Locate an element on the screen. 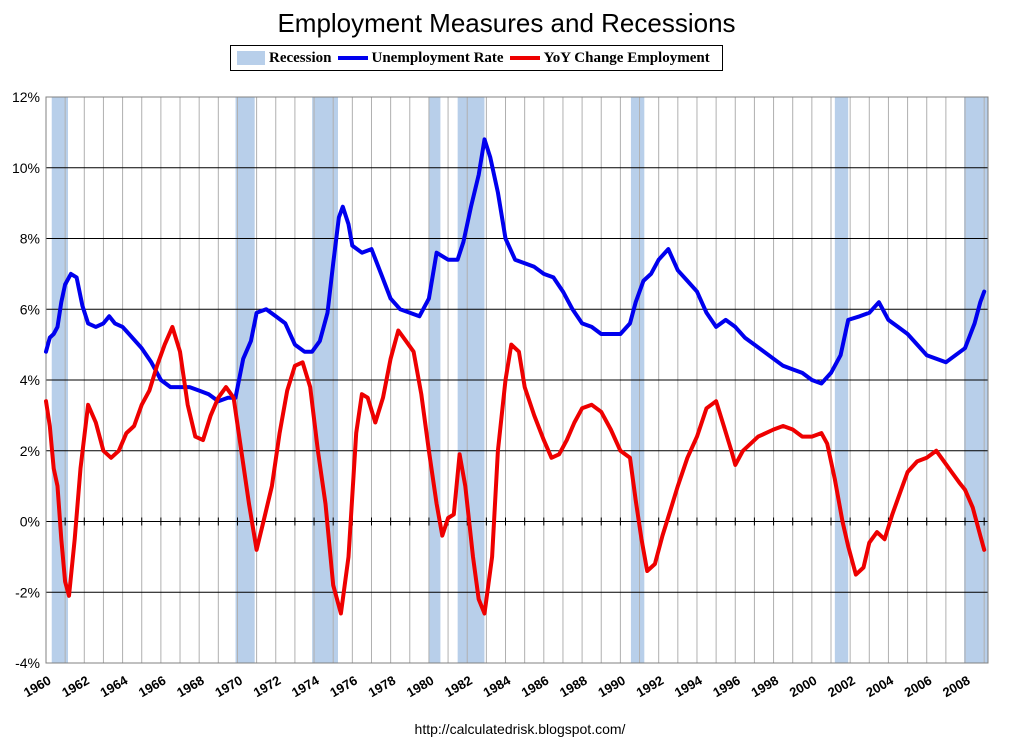  legend-item-recession: Recession is located at coordinates (284, 58).